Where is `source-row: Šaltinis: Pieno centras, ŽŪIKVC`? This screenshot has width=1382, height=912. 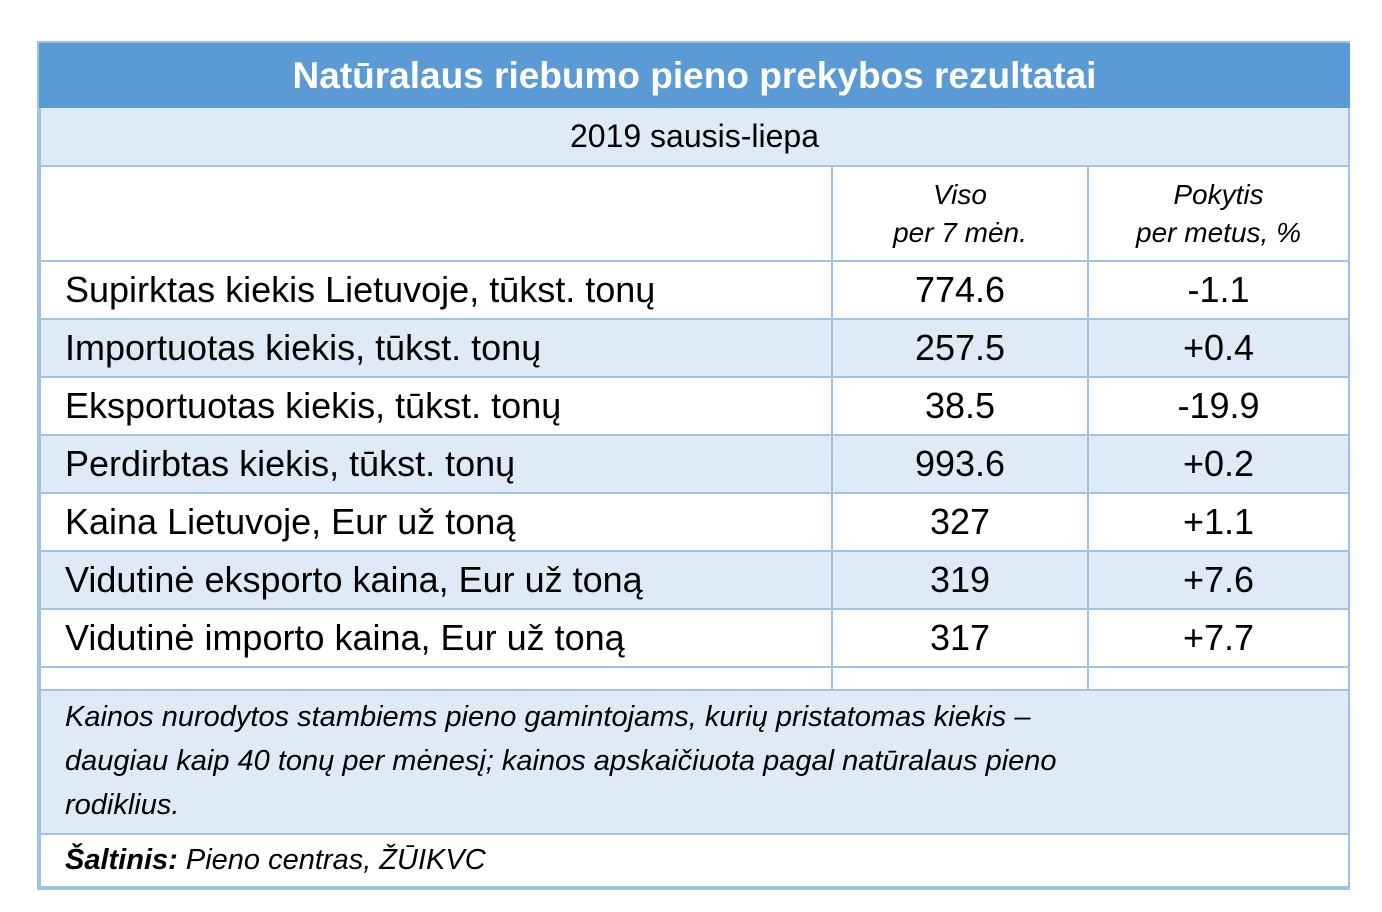
source-row: Šaltinis: Pieno centras, ŽŪIKVC is located at coordinates (694, 860).